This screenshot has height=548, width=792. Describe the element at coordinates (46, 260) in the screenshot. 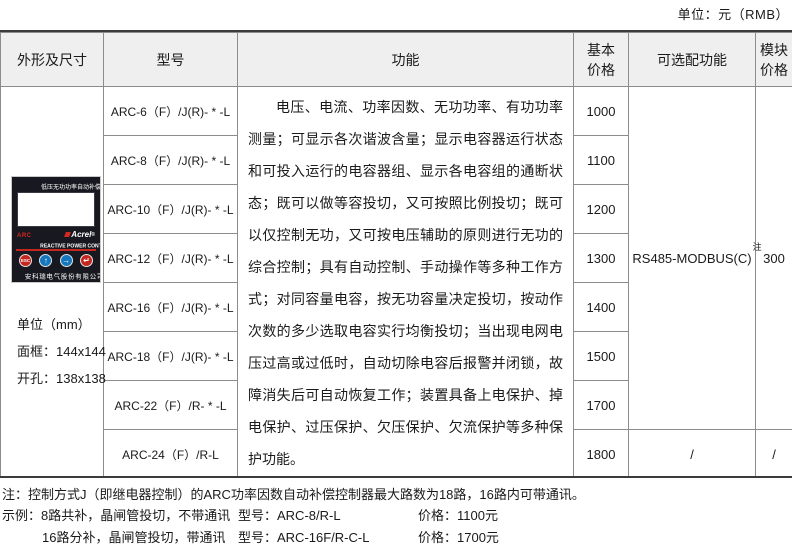

I see `device-up-arrow-key: ↑` at that location.